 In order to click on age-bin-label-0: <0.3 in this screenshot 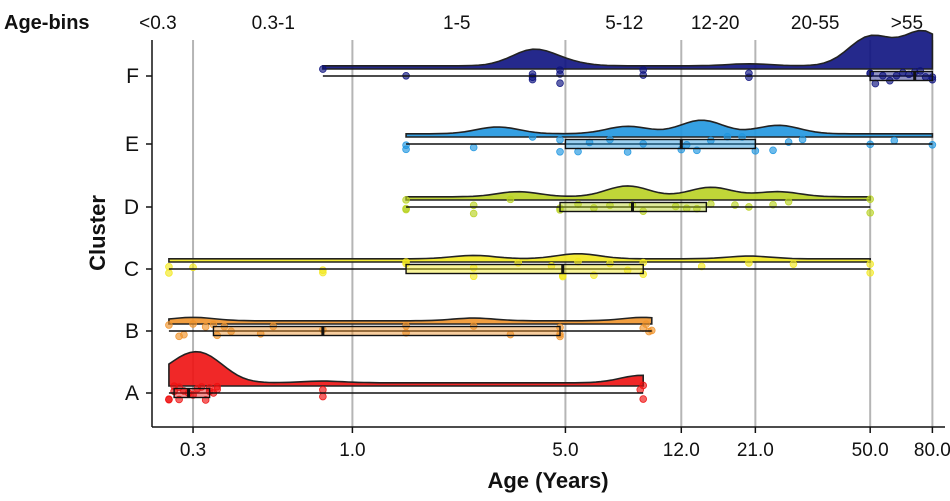, I will do `click(158, 23)`.